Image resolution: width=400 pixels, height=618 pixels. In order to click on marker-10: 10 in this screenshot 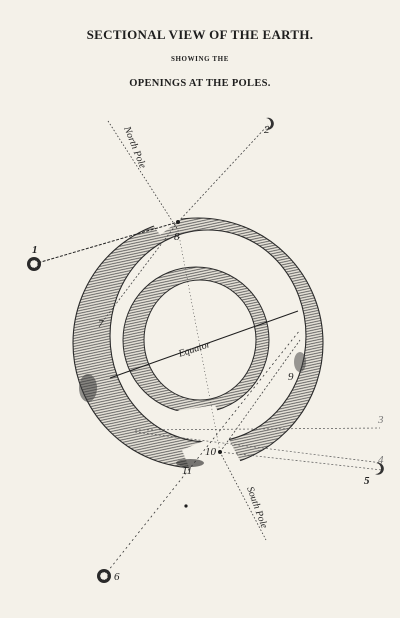, I will do `click(211, 452)`.